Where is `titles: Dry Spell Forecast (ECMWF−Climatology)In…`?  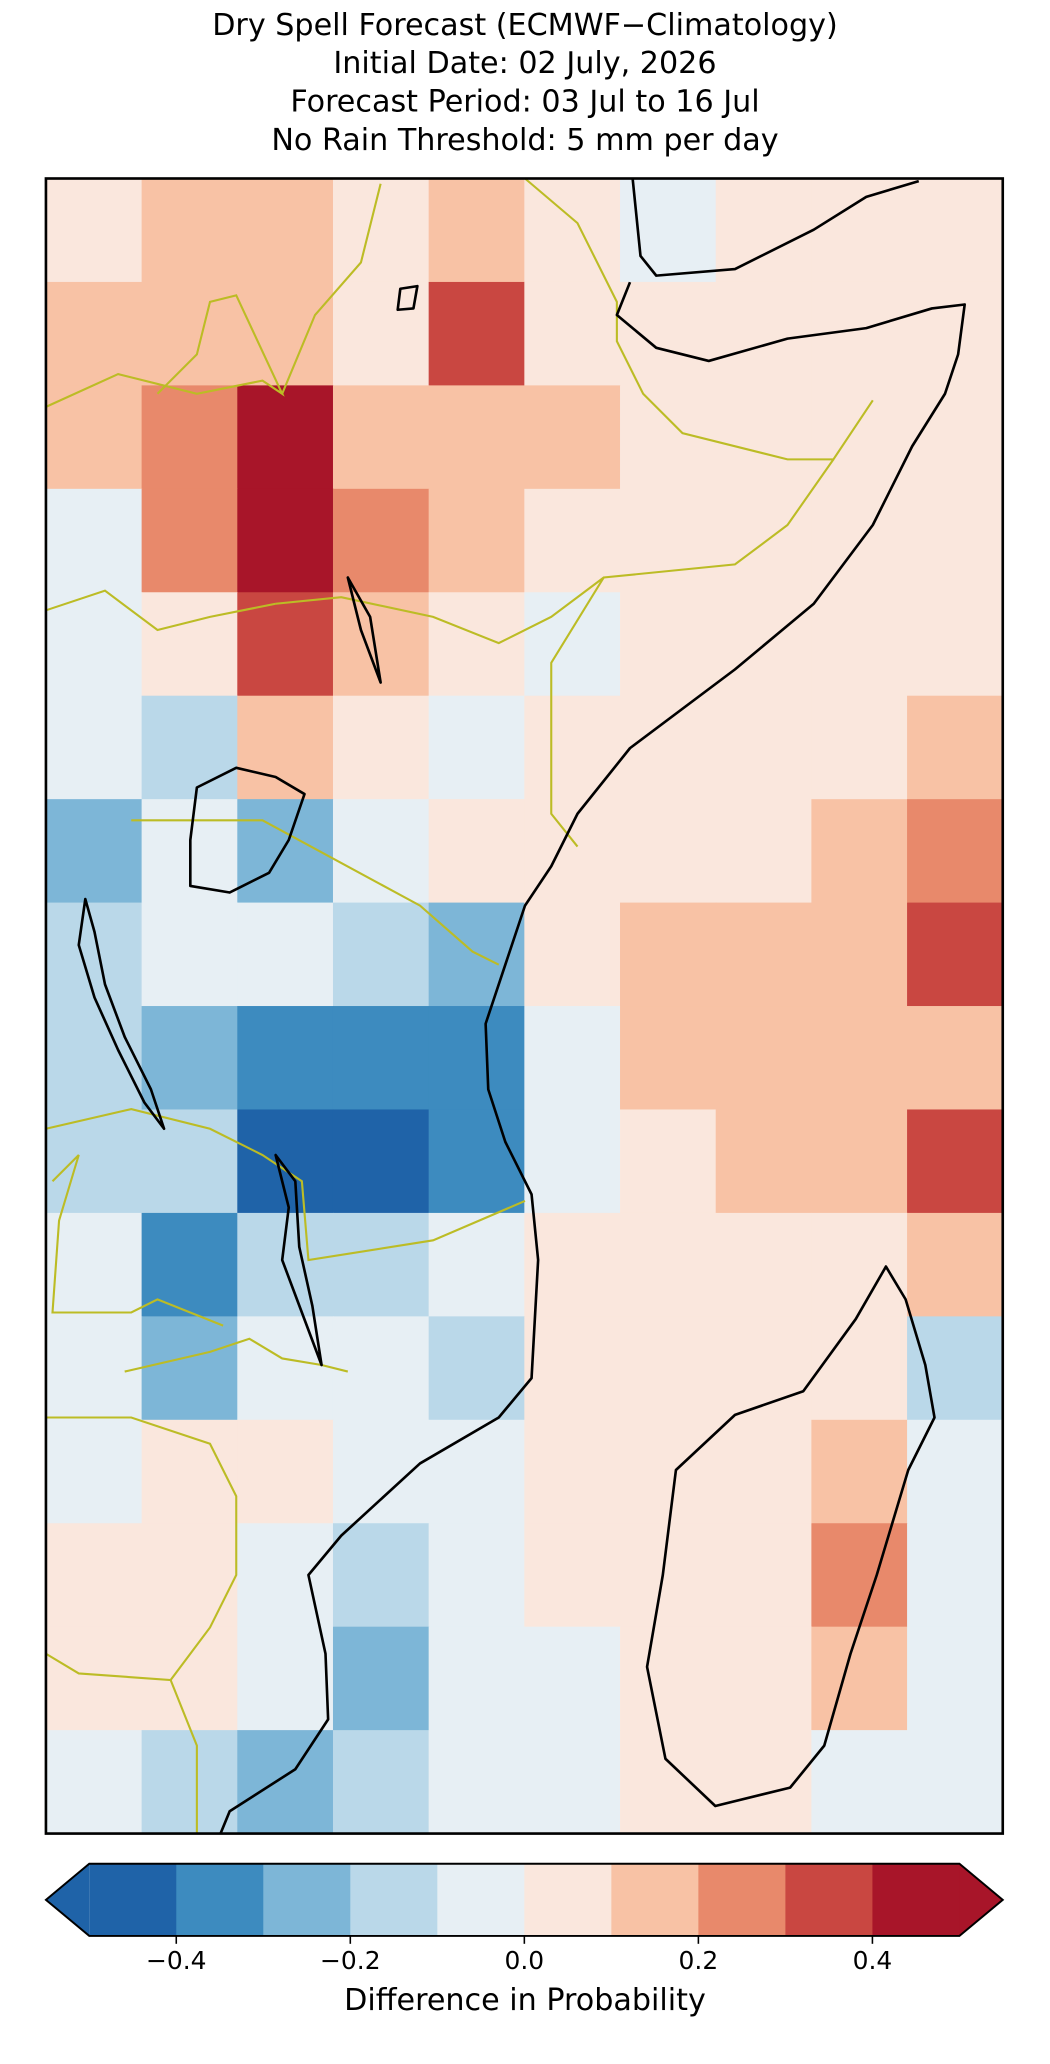
titles: Dry Spell Forecast (ECMWF−Climatology)In… is located at coordinates (525, 83).